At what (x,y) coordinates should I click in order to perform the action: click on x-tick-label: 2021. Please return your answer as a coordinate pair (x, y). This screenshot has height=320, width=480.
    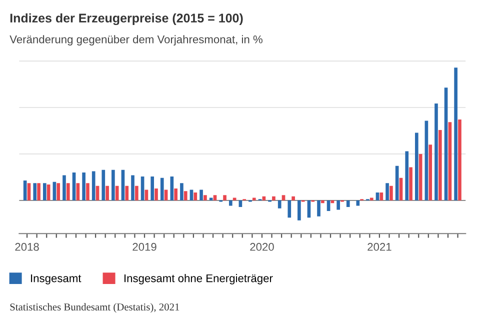
    Looking at the image, I should click on (380, 246).